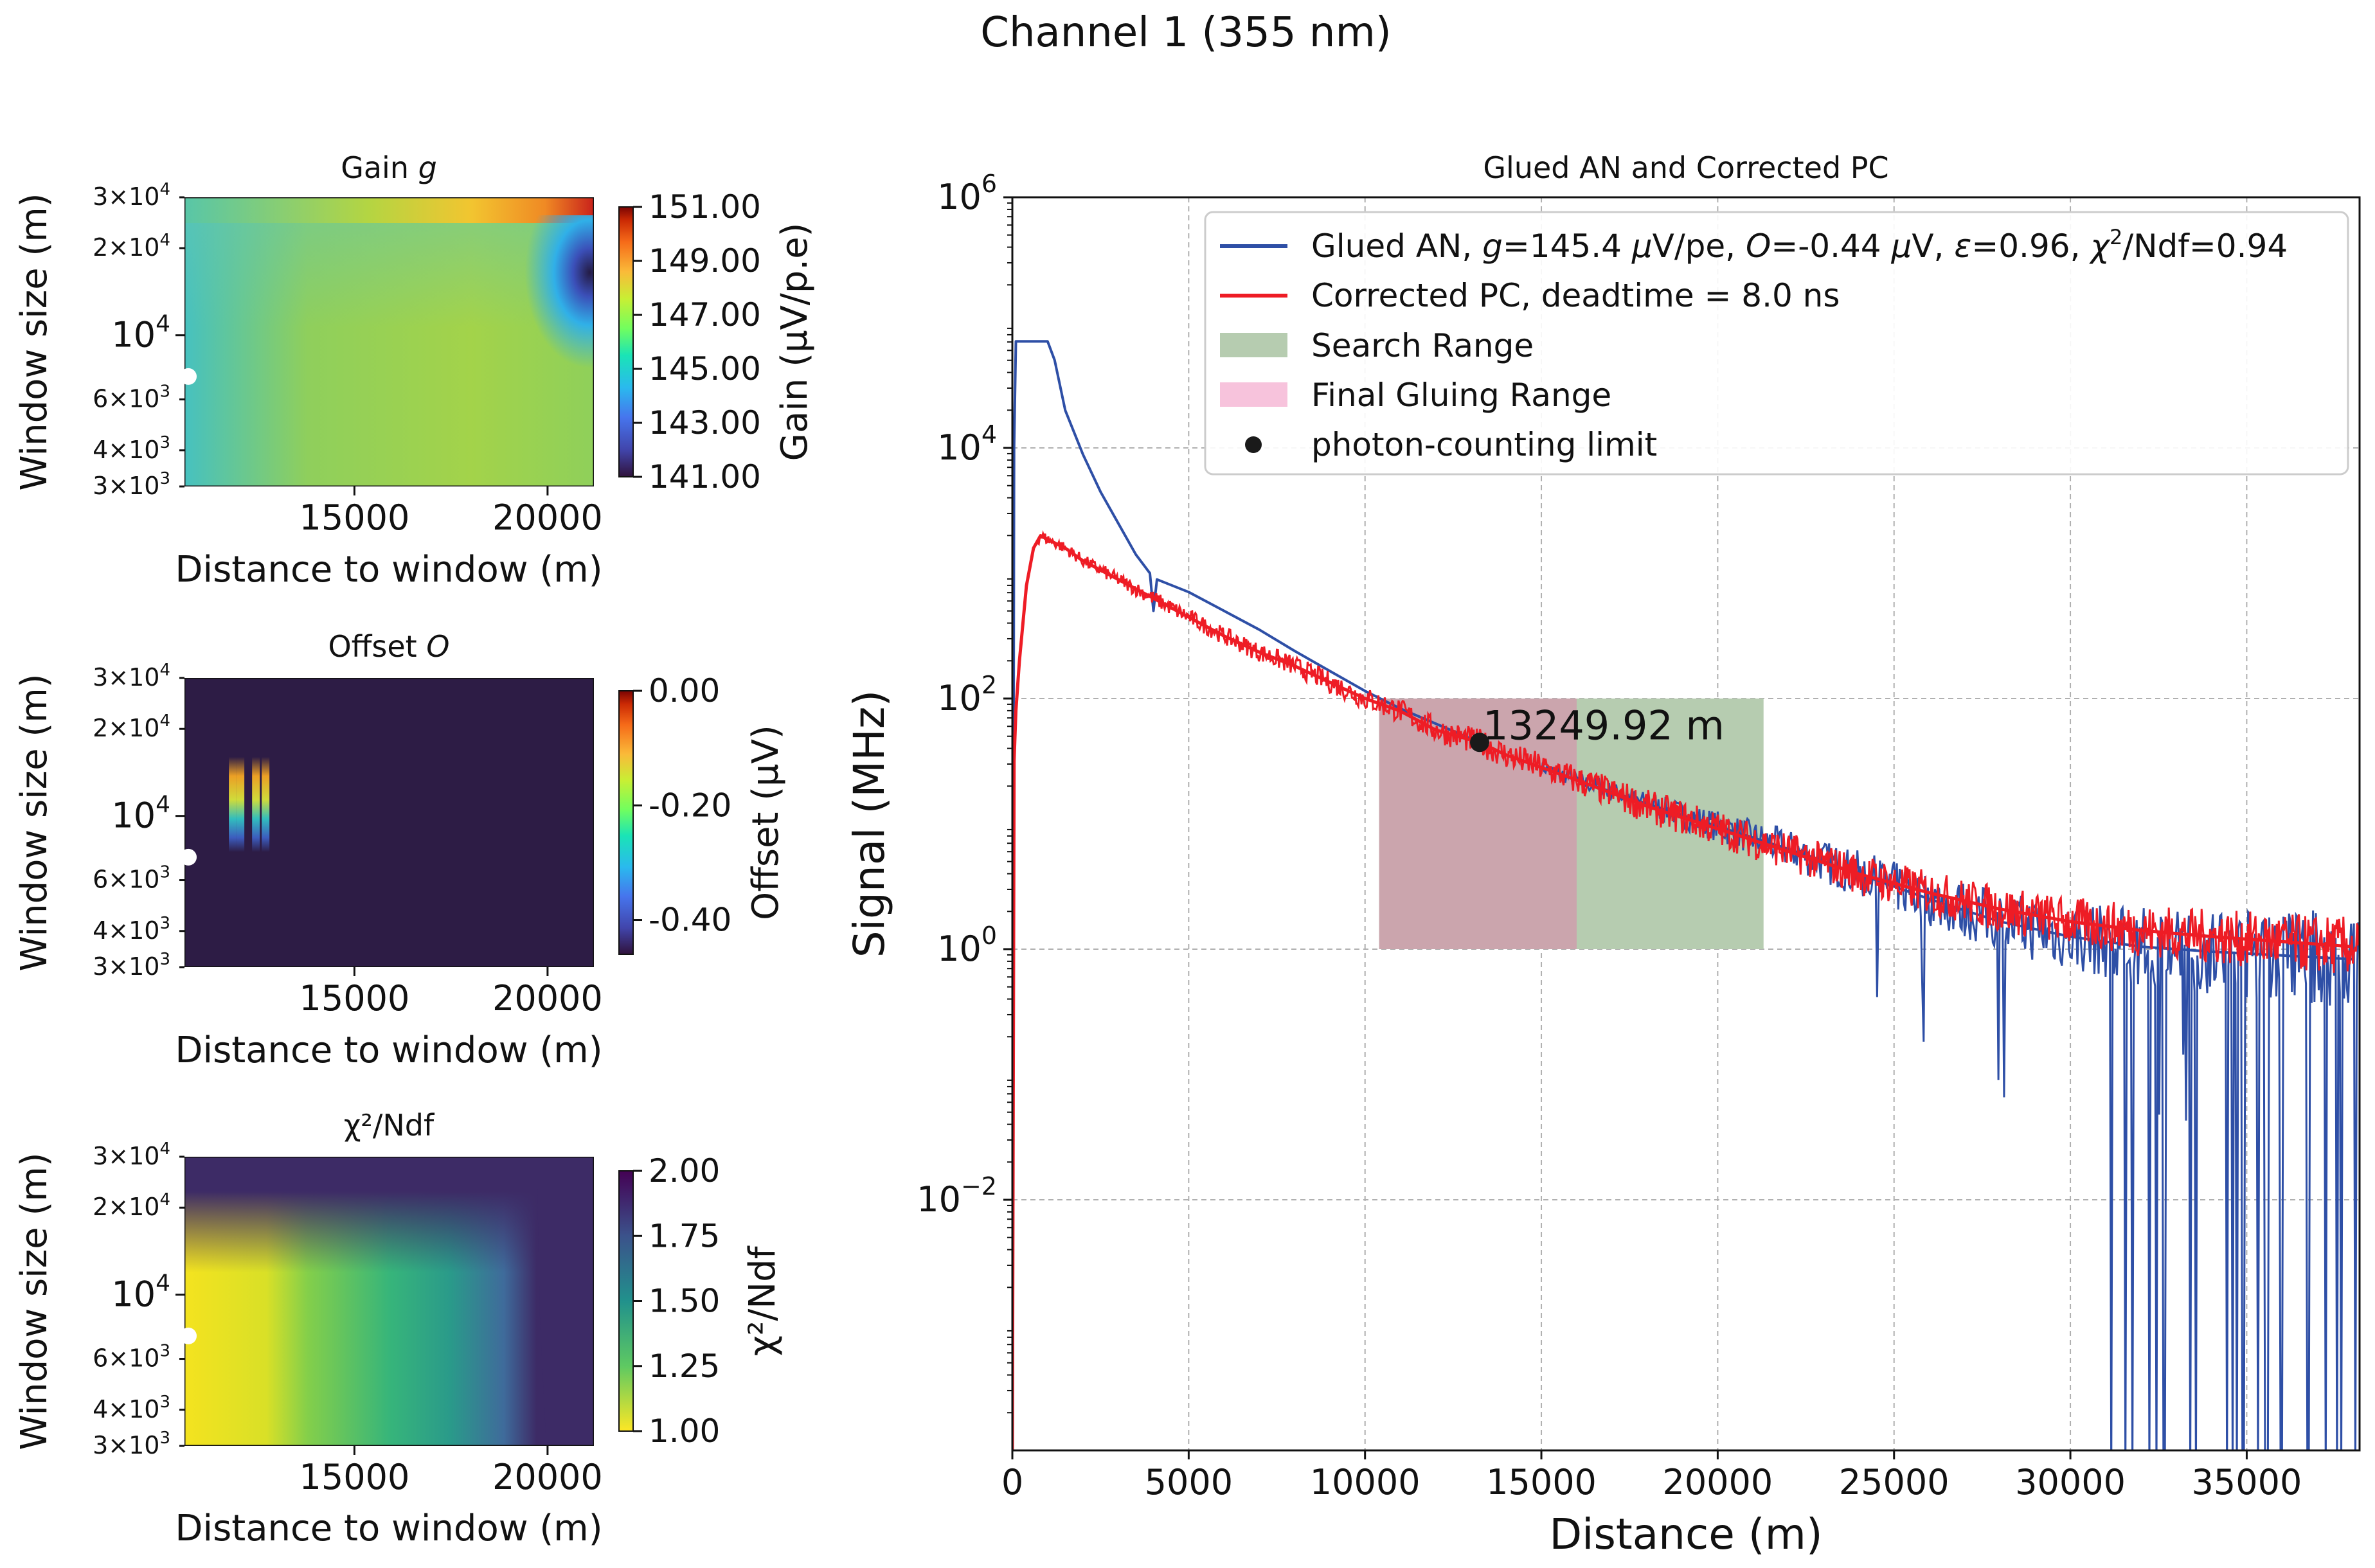  I want to click on gain-ytick-label: 3×10⁴, so click(132, 195).